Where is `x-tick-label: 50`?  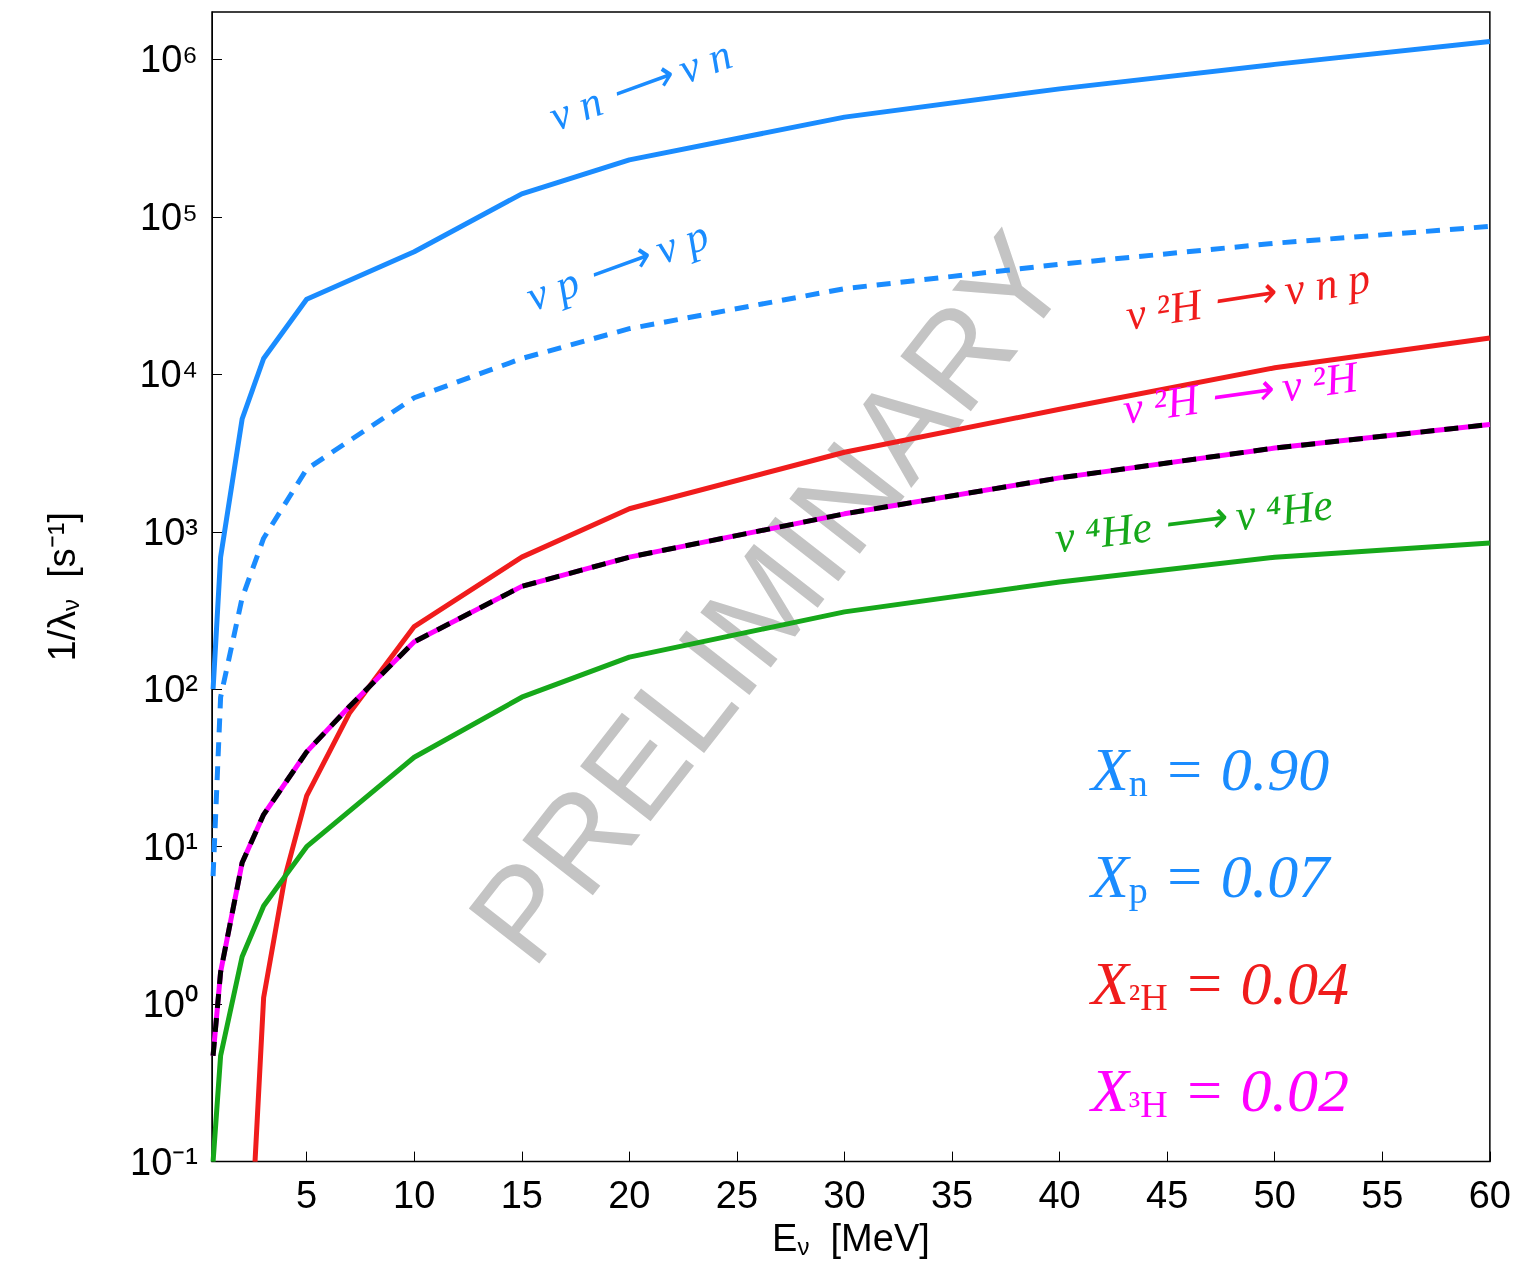
x-tick-label: 50 is located at coordinates (1274, 1194).